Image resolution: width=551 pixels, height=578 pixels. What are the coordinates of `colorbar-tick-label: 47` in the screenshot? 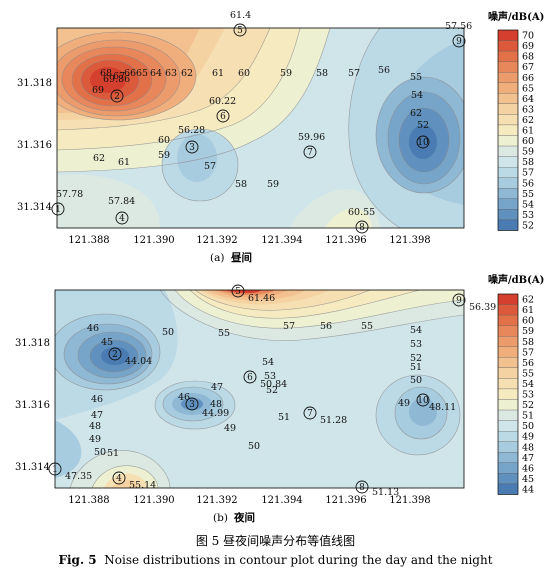 It's located at (528, 458).